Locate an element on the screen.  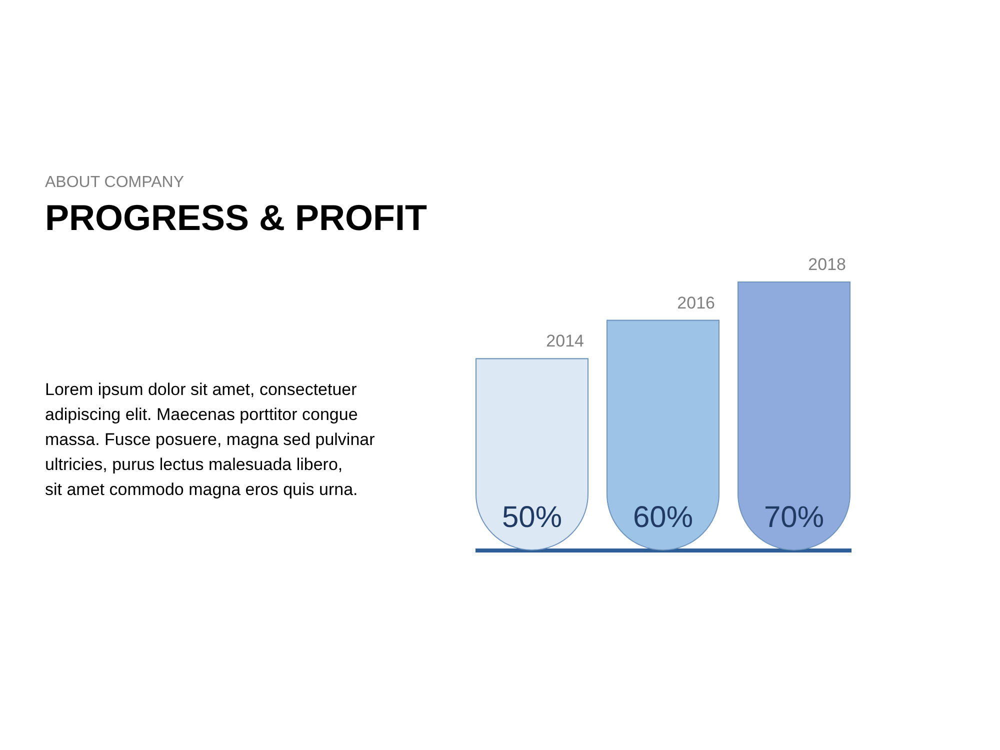
x-tick-label: 2016 is located at coordinates (696, 302).